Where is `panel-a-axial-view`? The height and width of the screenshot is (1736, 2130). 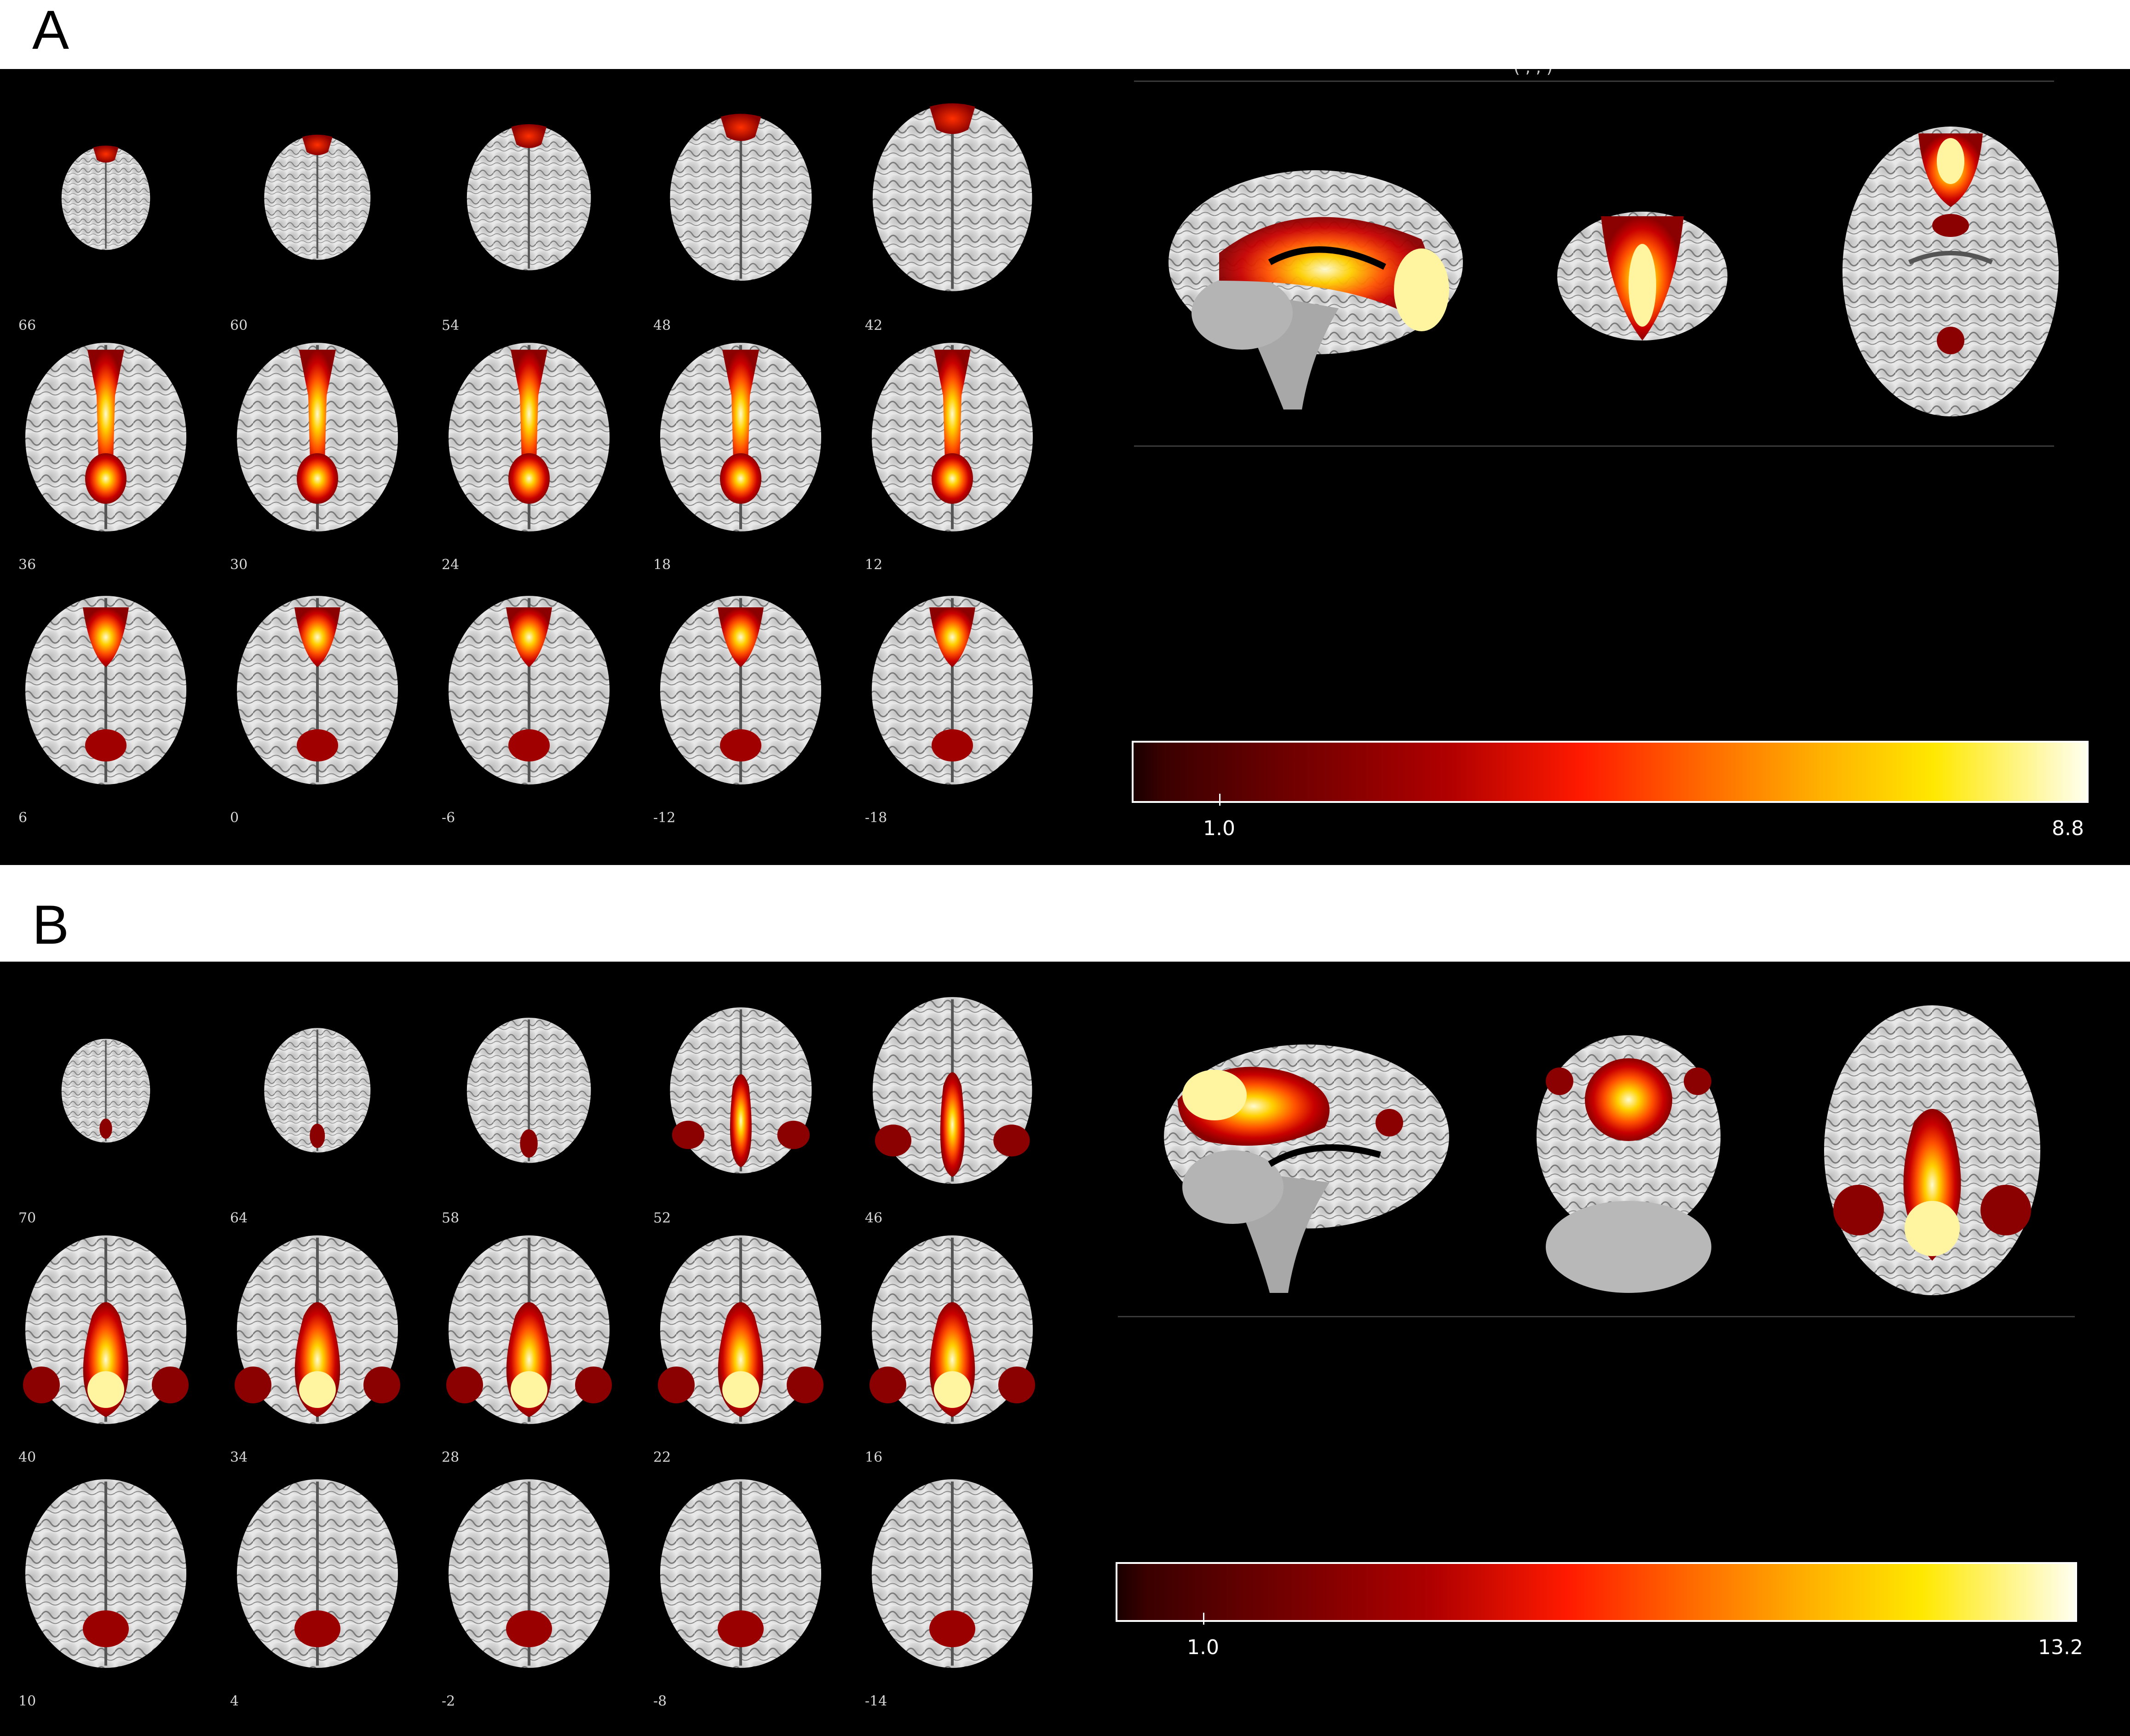 panel-a-axial-view is located at coordinates (1950, 271).